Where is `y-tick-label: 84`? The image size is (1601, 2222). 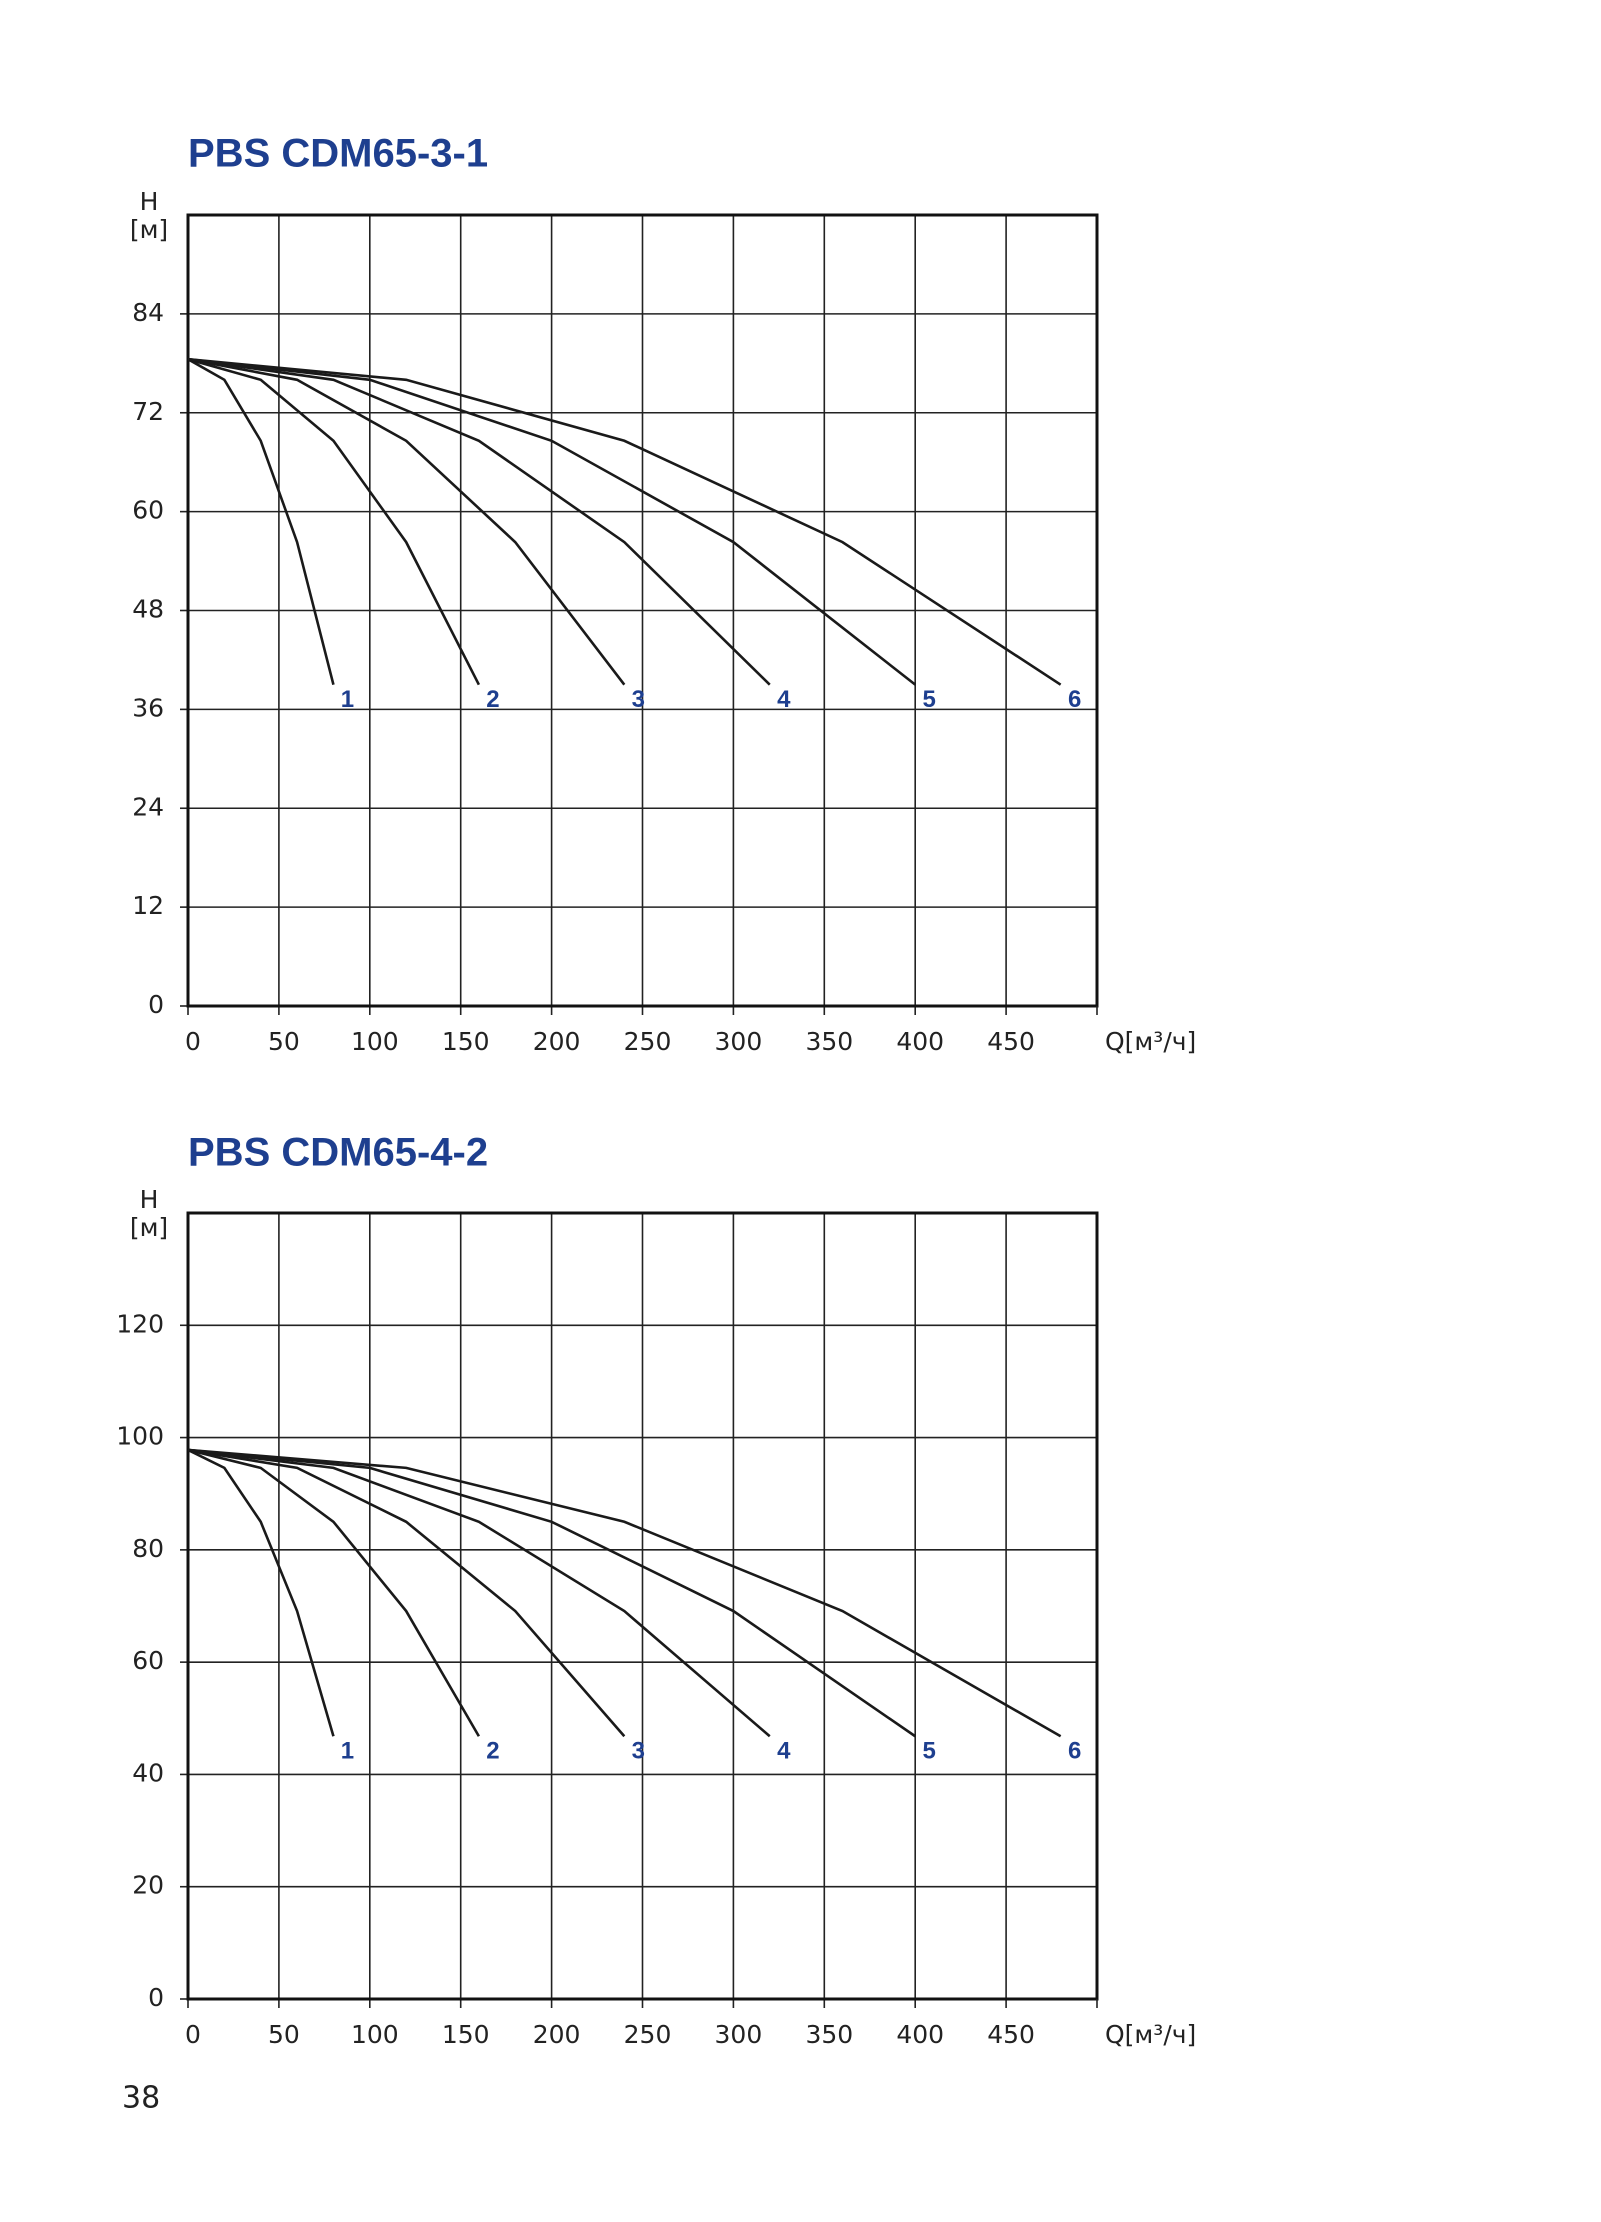 y-tick-label: 84 is located at coordinates (148, 312).